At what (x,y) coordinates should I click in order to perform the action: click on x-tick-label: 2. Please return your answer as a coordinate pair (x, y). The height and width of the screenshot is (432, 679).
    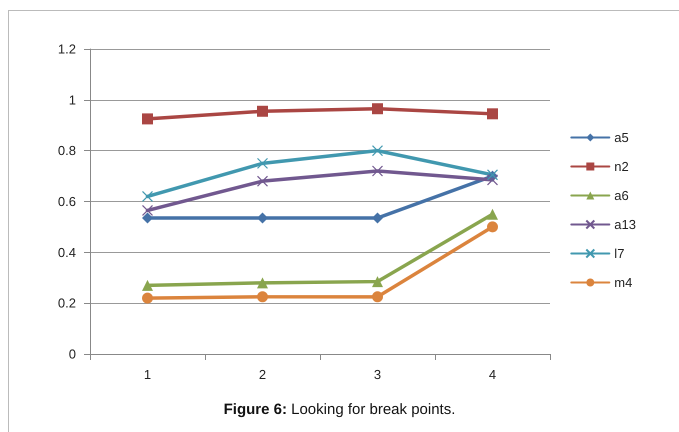
    Looking at the image, I should click on (262, 374).